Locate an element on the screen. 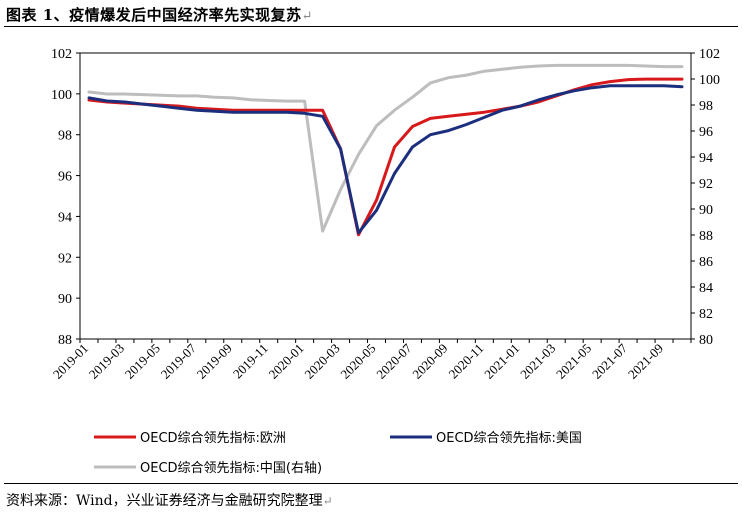 The image size is (742, 516). x-tick-label: 2019-09 is located at coordinates (214, 361).